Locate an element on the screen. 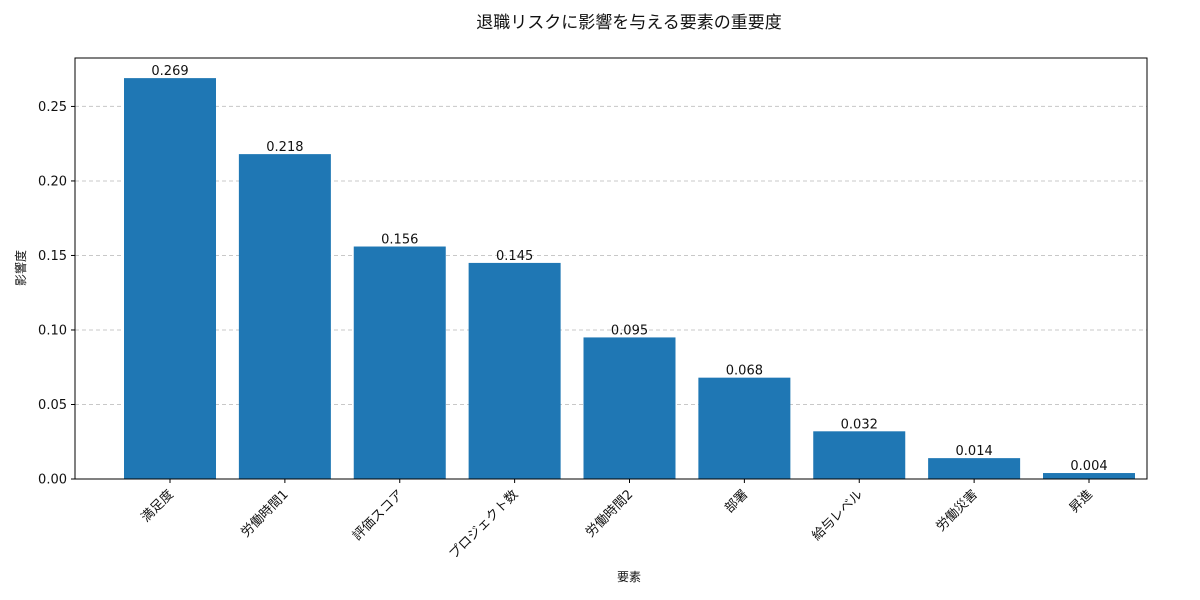 The height and width of the screenshot is (600, 1200). x-axis-ticks: 満足度 労働時間1 評価スコア プロジェクト数 労働時間2 部署 給与レベル 労働災害 昇進 is located at coordinates (617, 520).